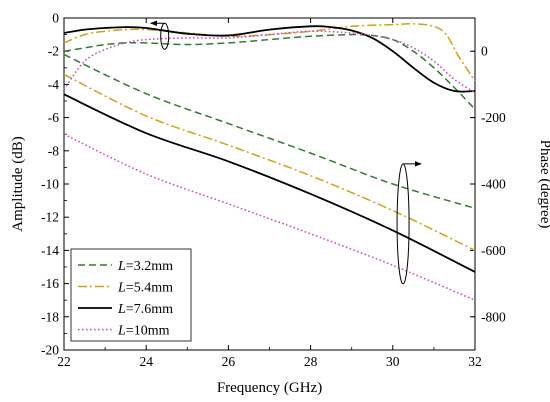  What do you see at coordinates (493, 117) in the screenshot?
I see `y2-tick-label: -200` at bounding box center [493, 117].